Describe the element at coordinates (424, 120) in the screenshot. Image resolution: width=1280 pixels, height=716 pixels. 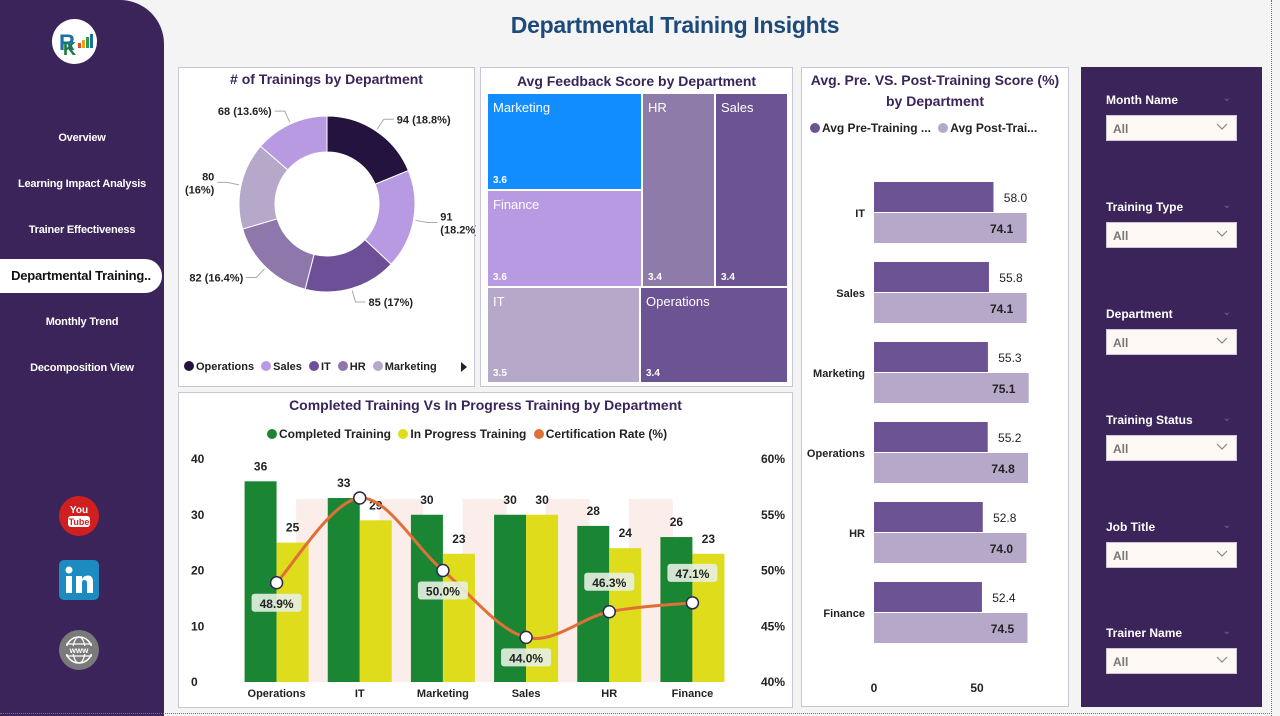
I see `donut-data-label: 94 (18.8%)` at that location.